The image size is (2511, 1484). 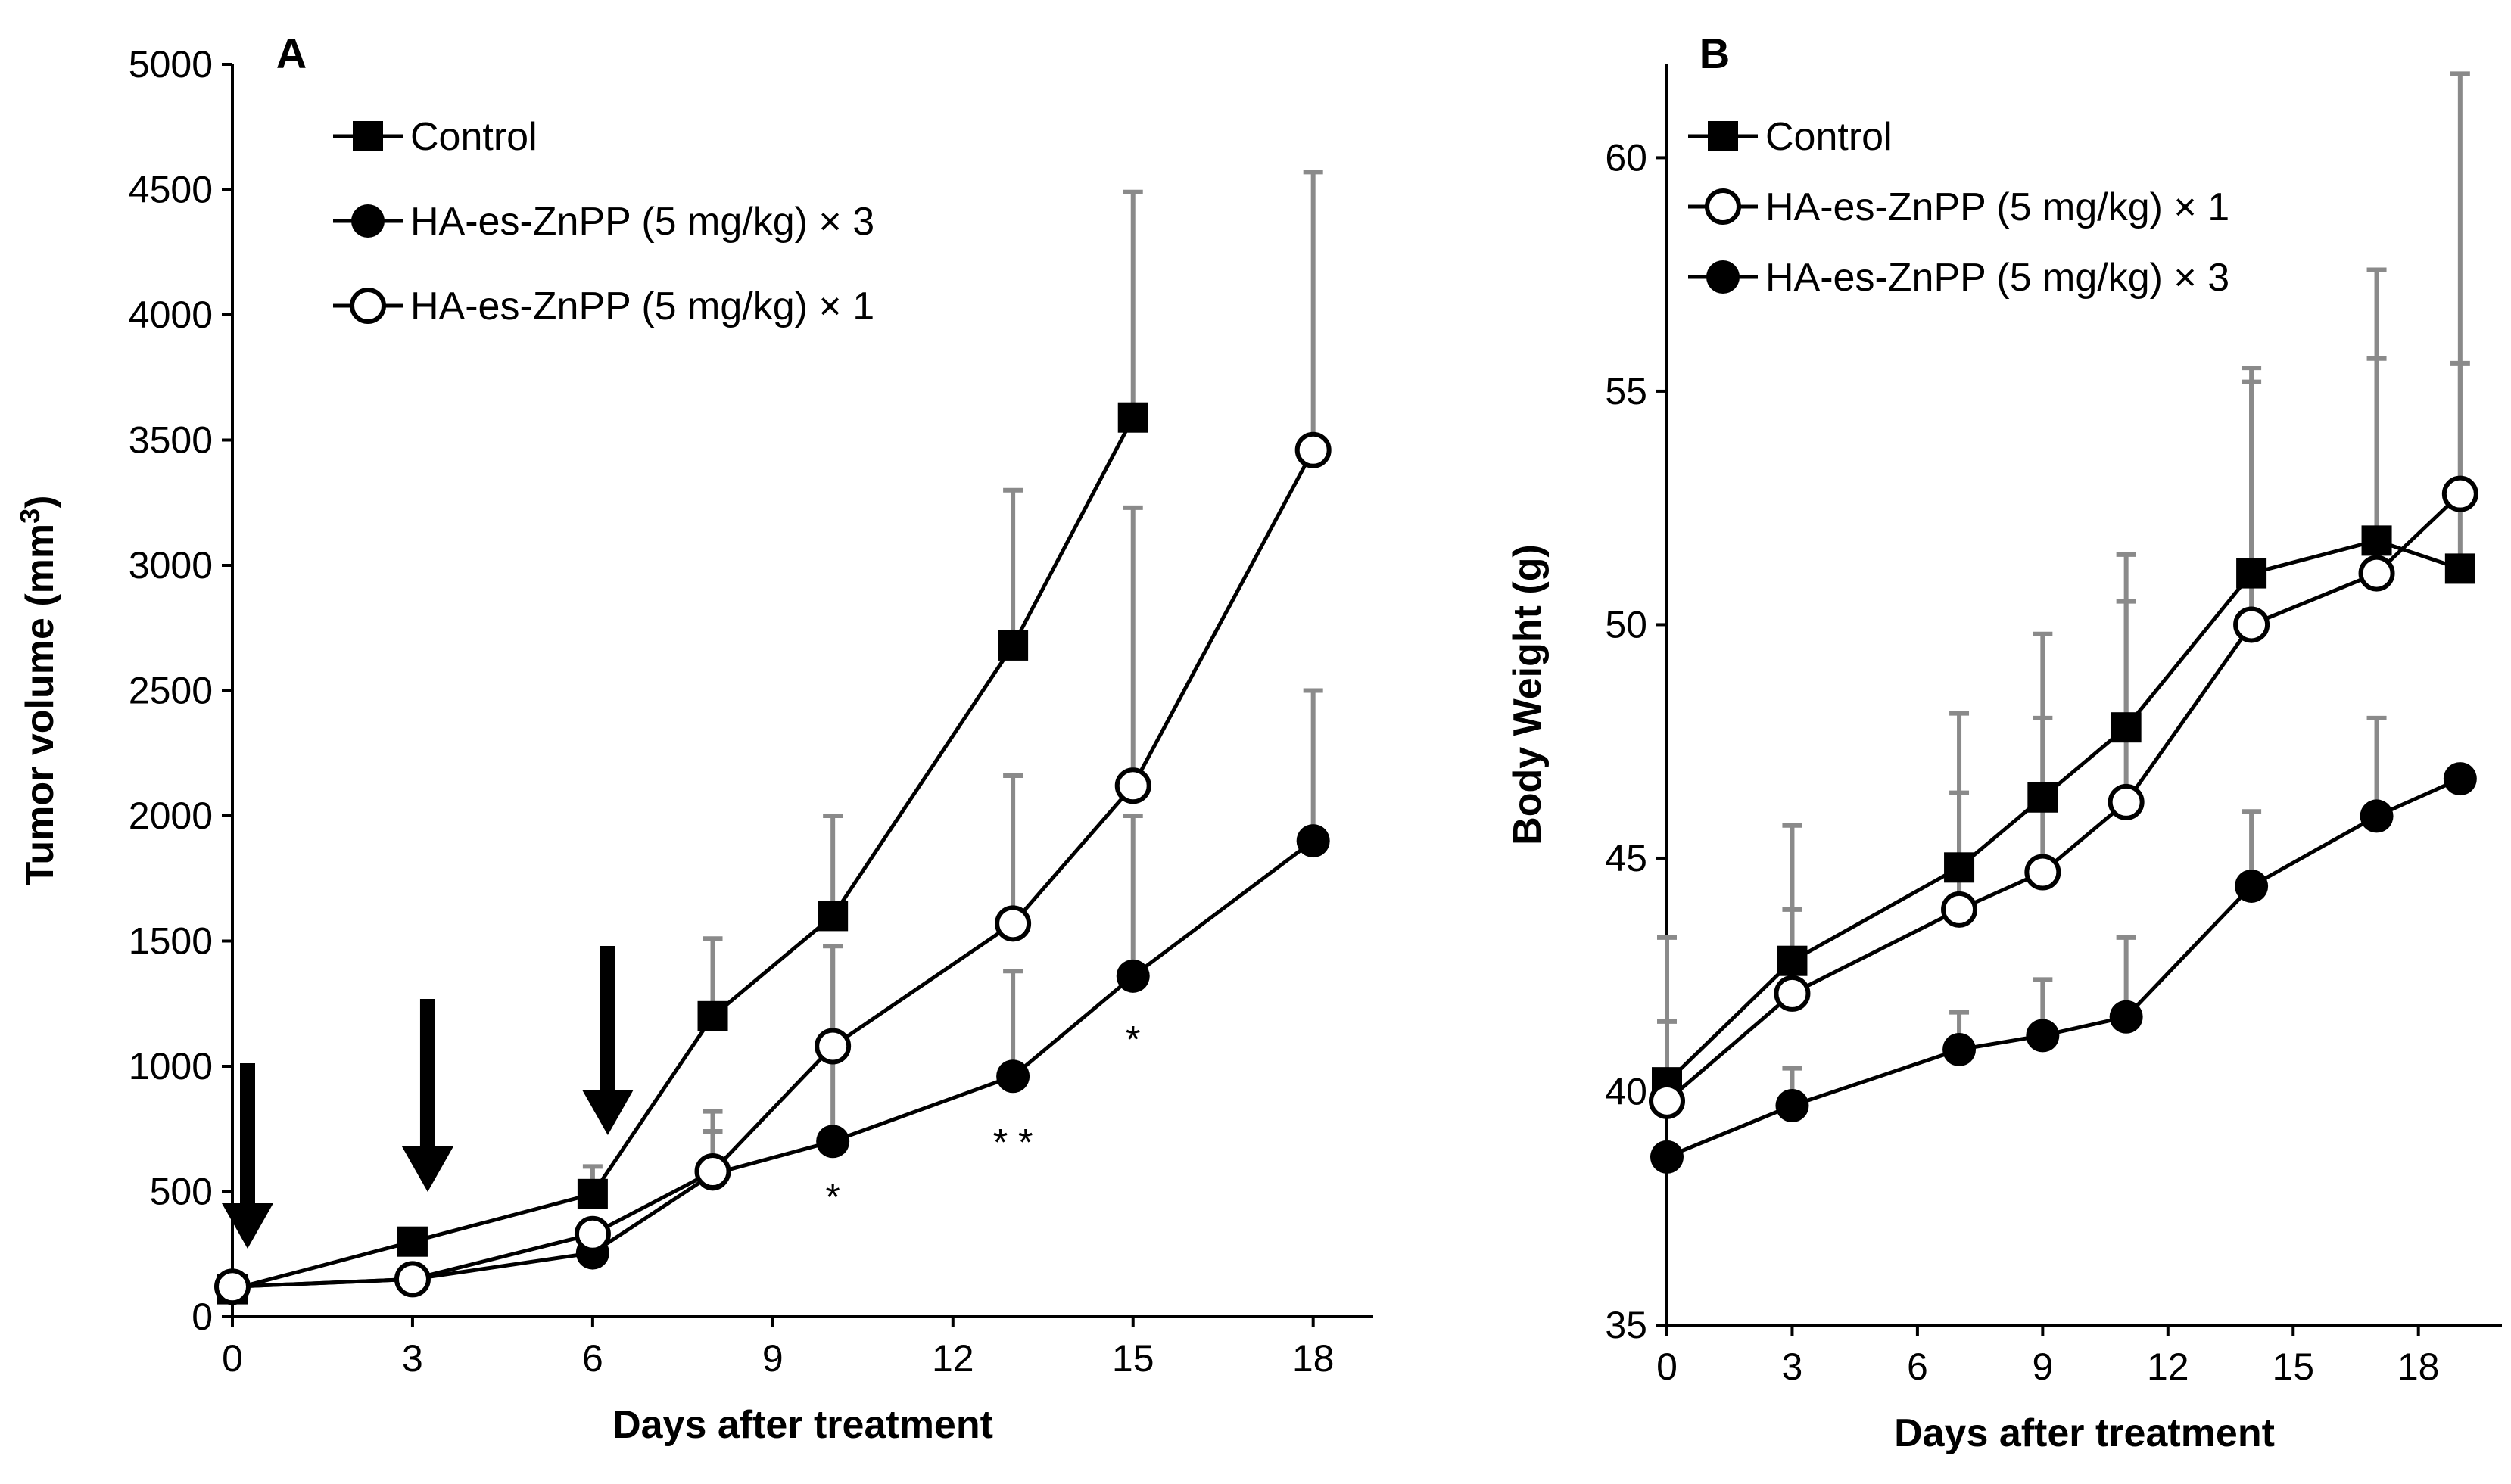 What do you see at coordinates (171, 190) in the screenshot?
I see `y-tick-label: 4500` at bounding box center [171, 190].